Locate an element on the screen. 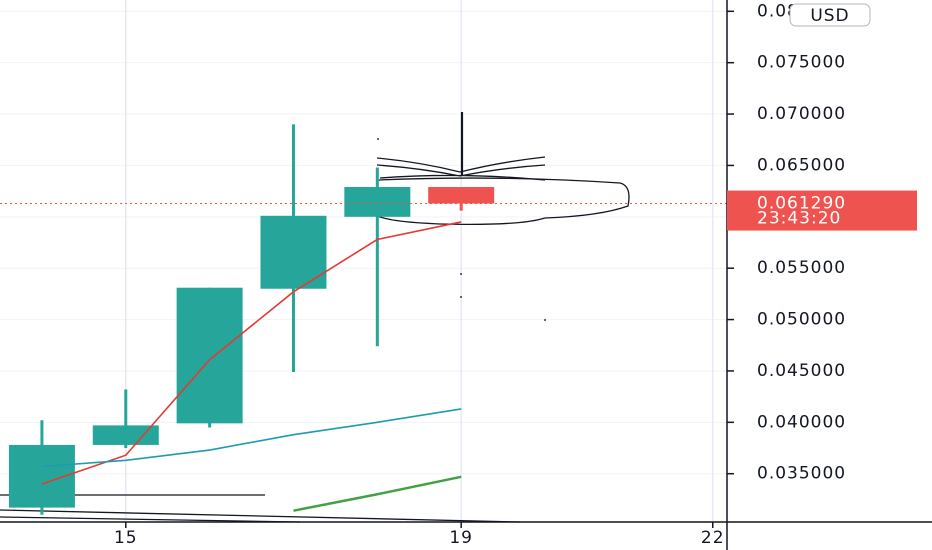  currency-label: USD is located at coordinates (829, 16).